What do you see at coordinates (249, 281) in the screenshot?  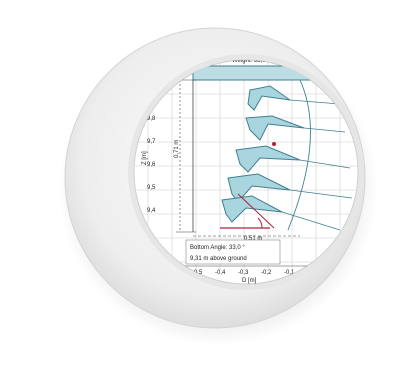 I see `d-axis-label: D [m]` at bounding box center [249, 281].